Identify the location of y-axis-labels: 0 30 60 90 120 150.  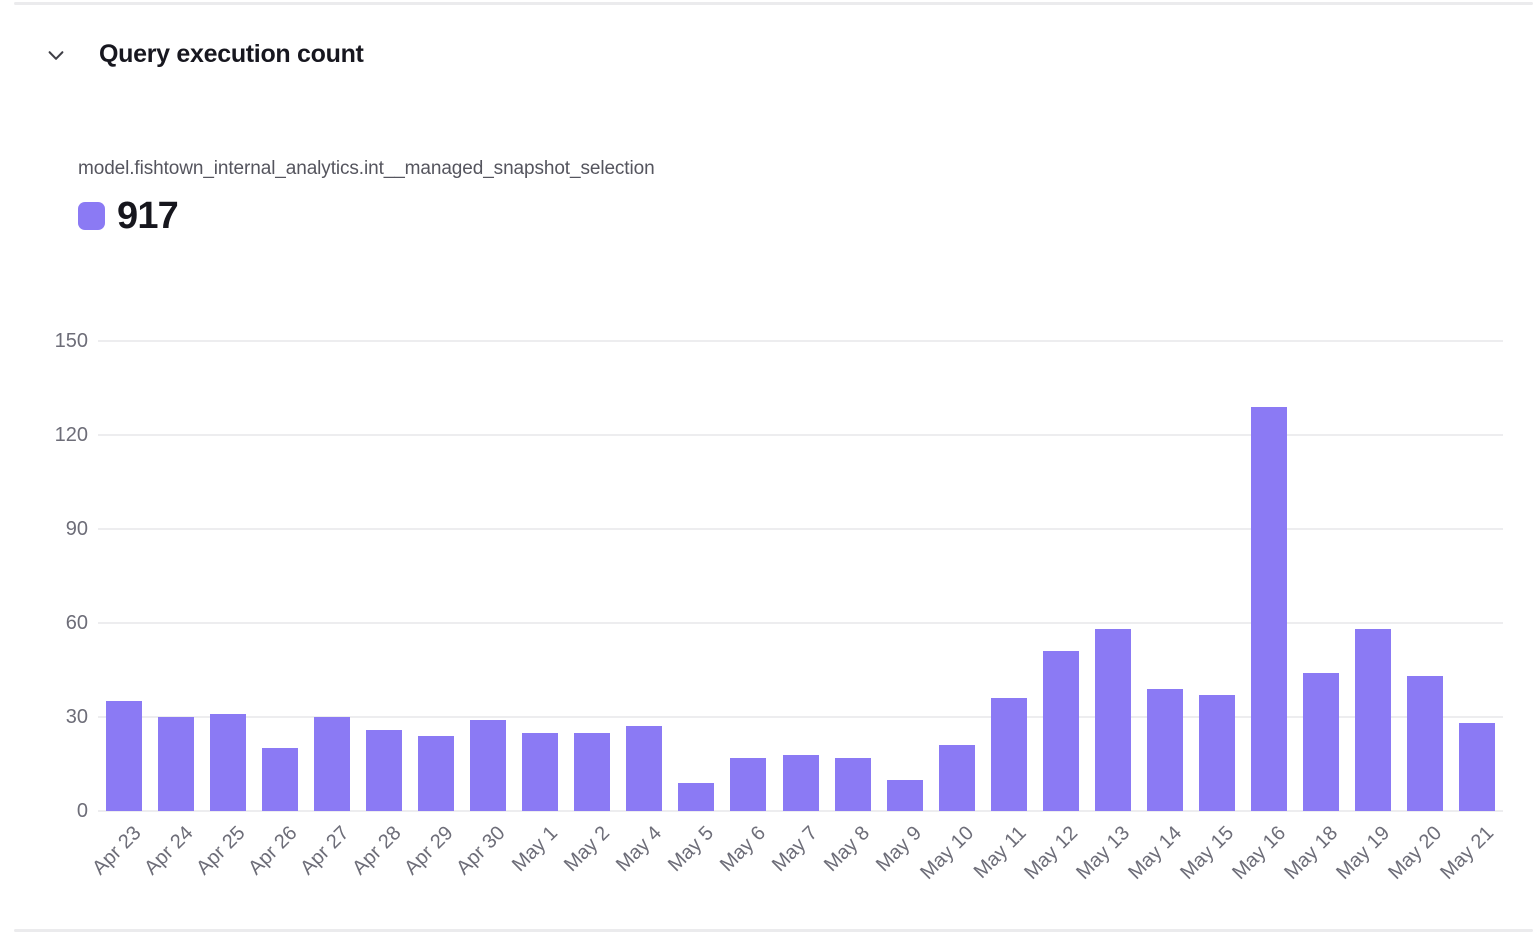
(44, 468).